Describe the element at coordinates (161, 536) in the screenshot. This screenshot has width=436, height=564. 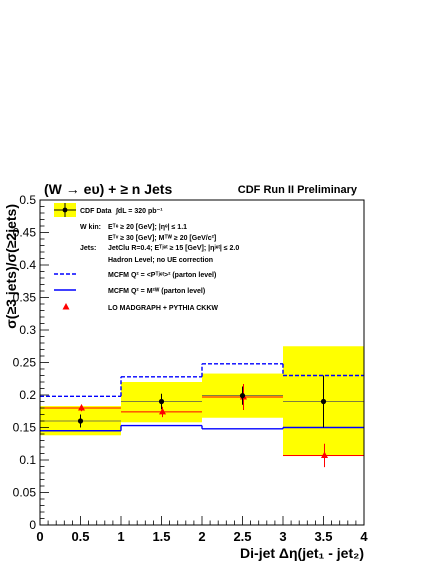
I see `x-tick-label: 1.5` at that location.